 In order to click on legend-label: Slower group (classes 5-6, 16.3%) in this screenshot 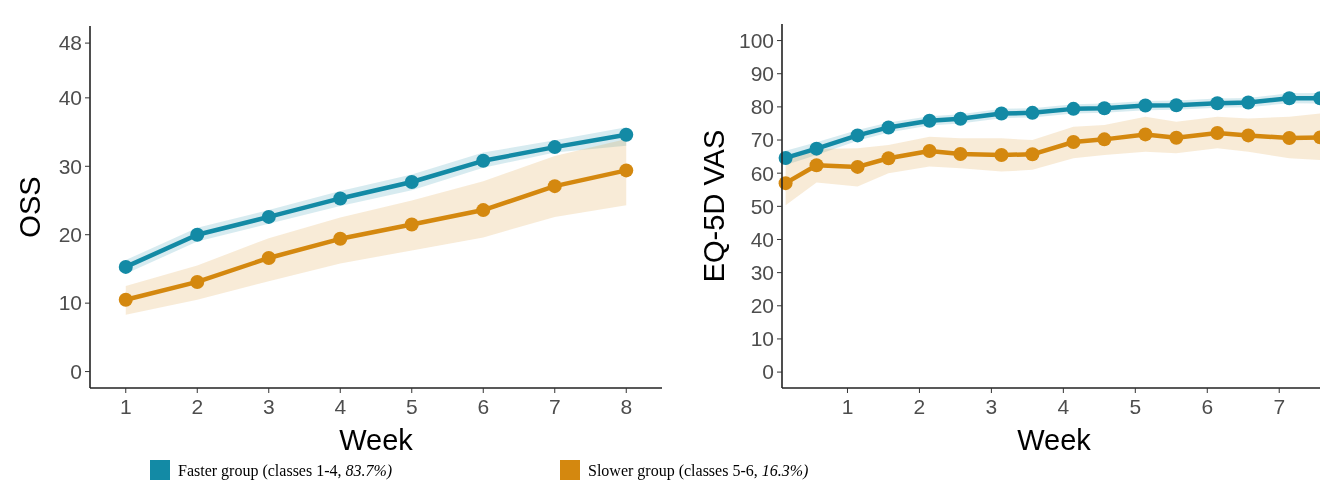, I will do `click(698, 471)`.